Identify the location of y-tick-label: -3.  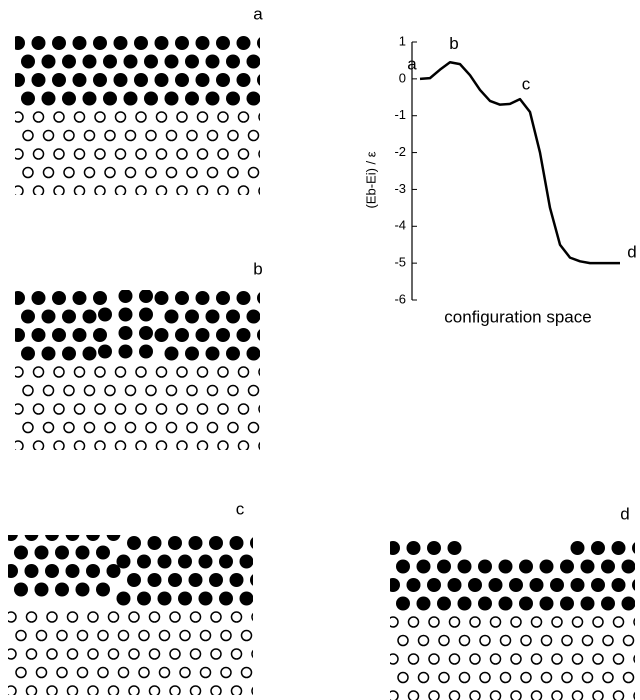
(400, 188).